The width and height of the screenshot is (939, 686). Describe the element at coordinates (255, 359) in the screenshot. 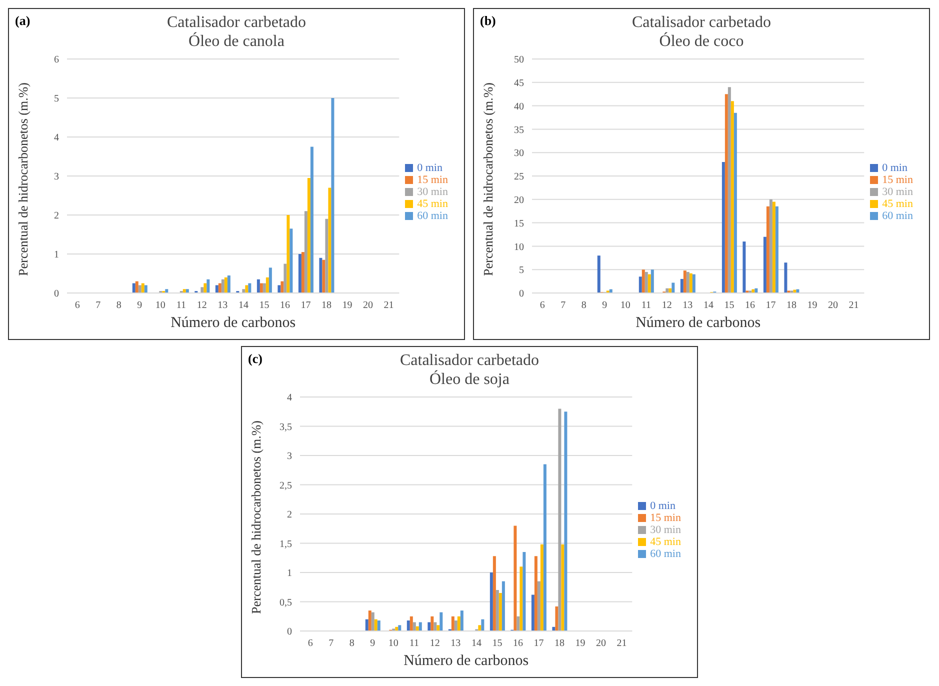

I see `text: (c)` at that location.